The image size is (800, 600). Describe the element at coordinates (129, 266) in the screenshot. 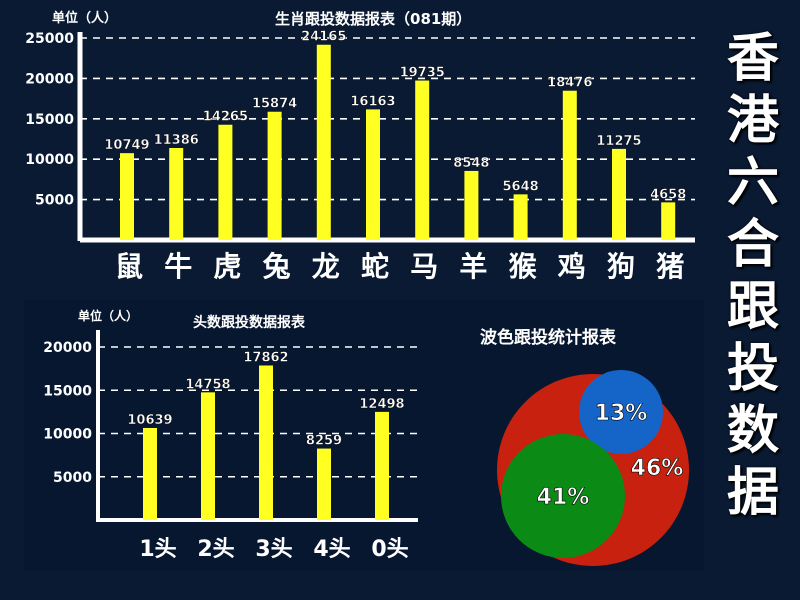

I see `top-chart-category-label: 鼠` at that location.